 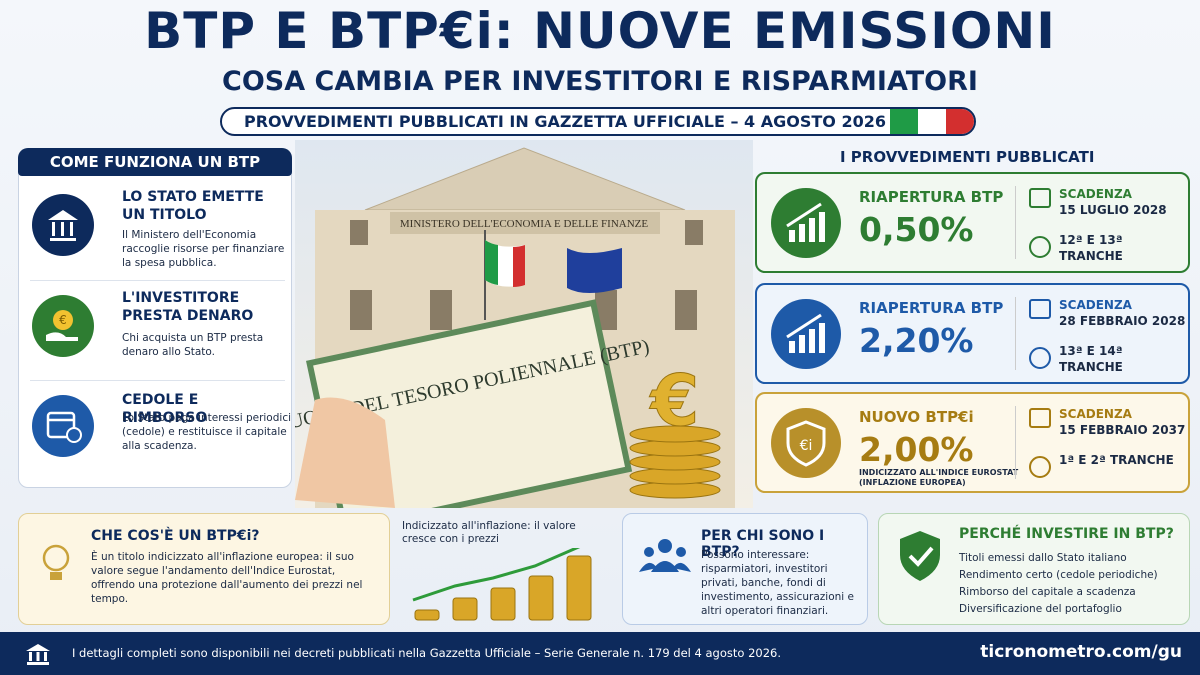 What do you see at coordinates (1122, 430) in the screenshot?
I see `maturity-date: 15 FEBBRAIO 2037` at bounding box center [1122, 430].